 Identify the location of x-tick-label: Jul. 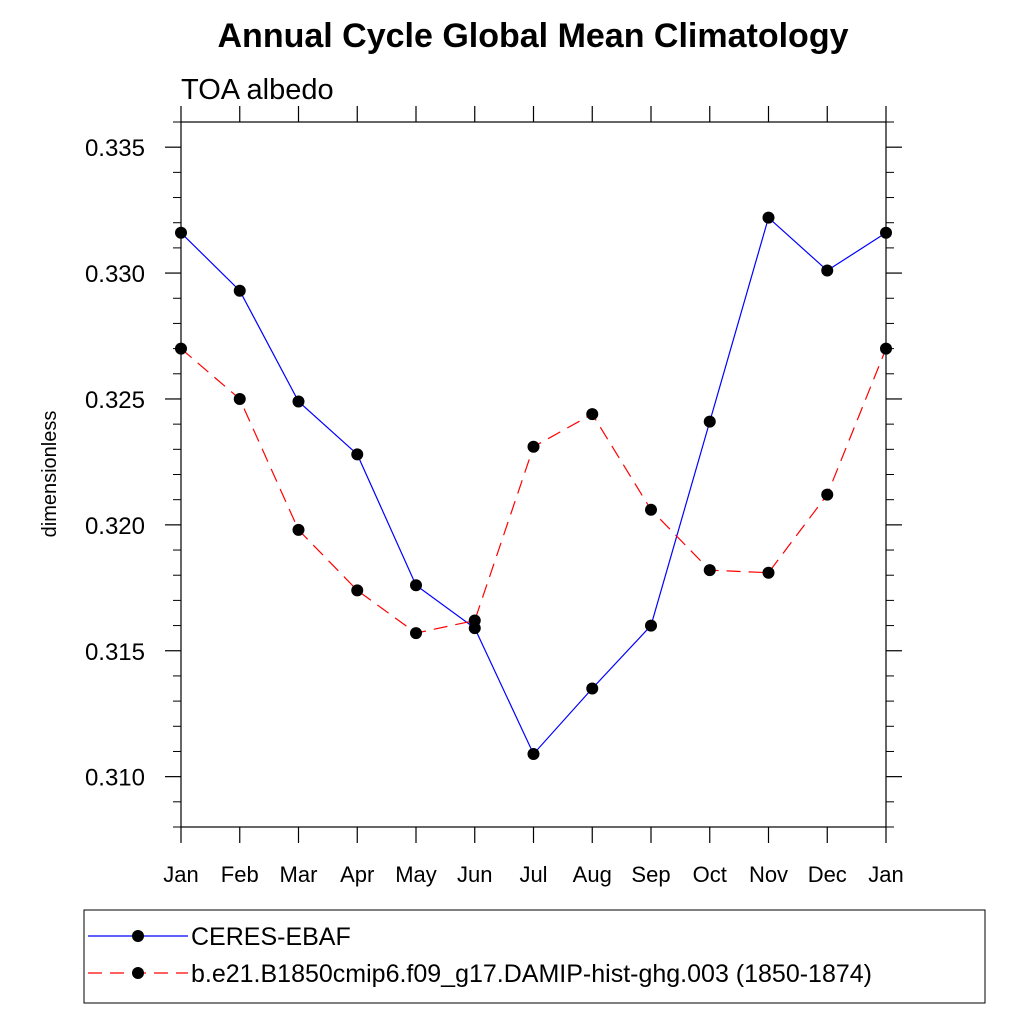
(533, 874).